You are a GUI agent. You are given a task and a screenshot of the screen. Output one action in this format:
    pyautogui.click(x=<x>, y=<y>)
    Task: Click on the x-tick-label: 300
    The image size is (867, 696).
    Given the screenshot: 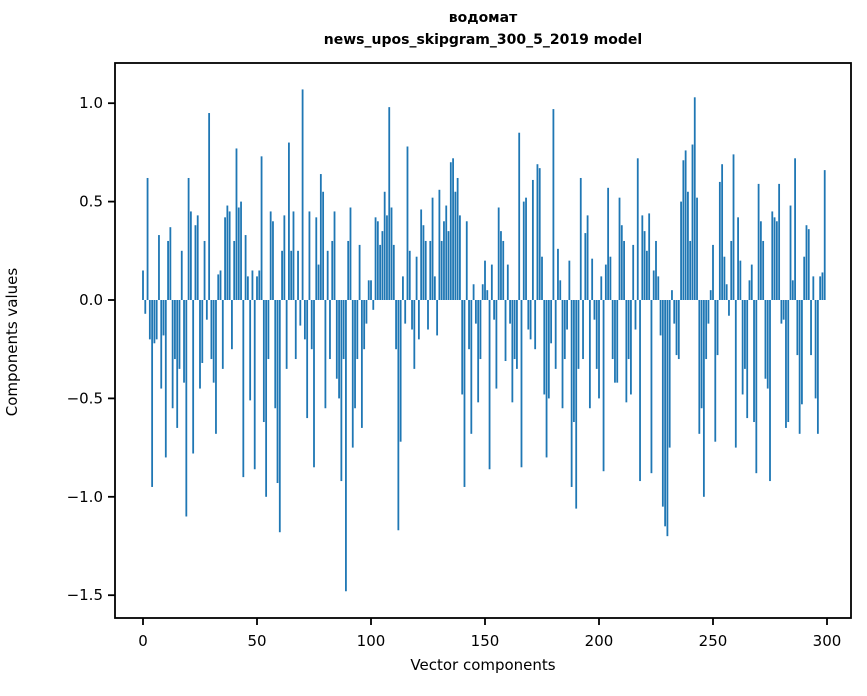 What is the action you would take?
    pyautogui.click(x=827, y=641)
    